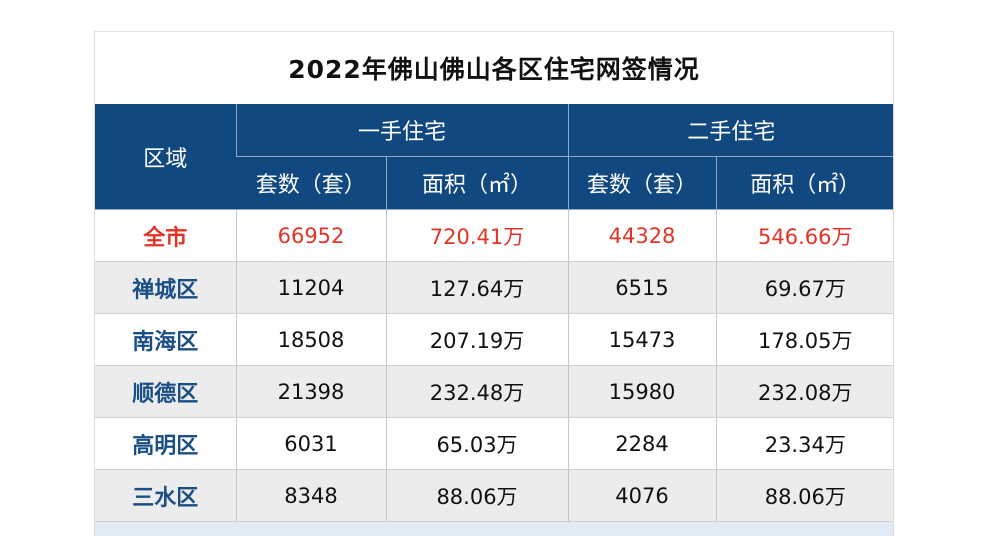 The width and height of the screenshot is (1000, 536). What do you see at coordinates (804, 183) in the screenshot?
I see `header-used-area: 面积（㎡）` at bounding box center [804, 183].